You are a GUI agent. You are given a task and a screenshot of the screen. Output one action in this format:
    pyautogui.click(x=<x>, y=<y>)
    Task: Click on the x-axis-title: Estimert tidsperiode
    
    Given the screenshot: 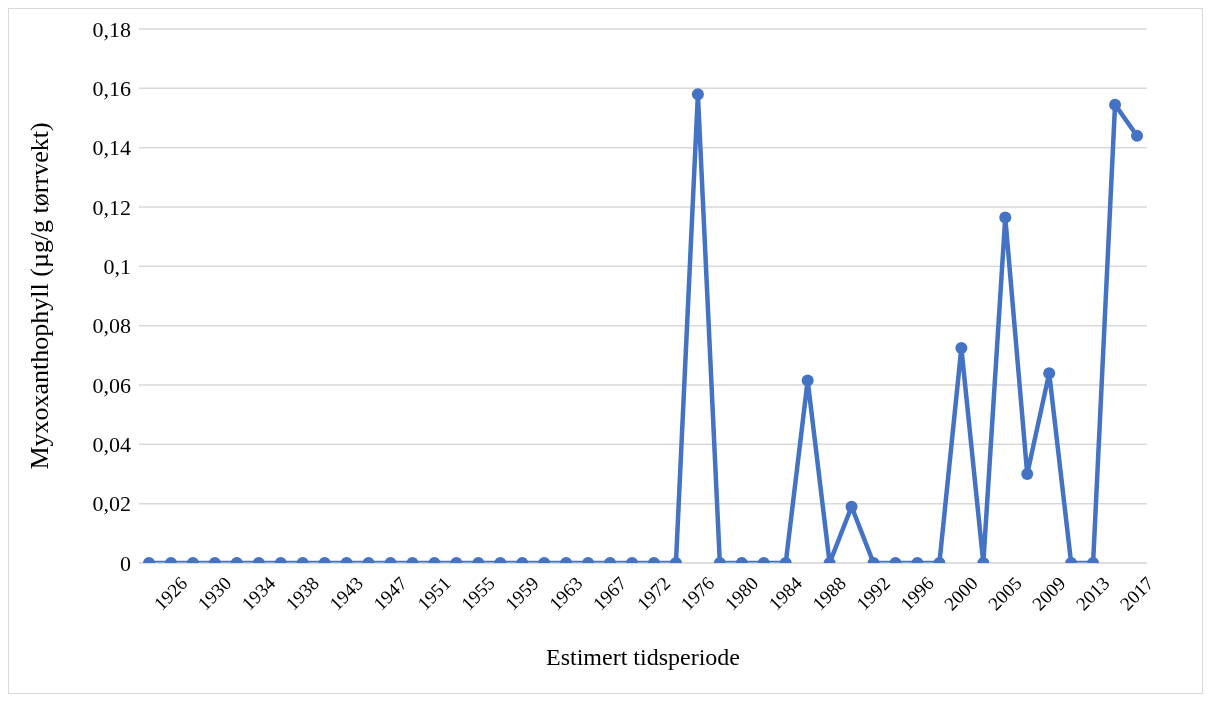 What is the action you would take?
    pyautogui.click(x=643, y=657)
    